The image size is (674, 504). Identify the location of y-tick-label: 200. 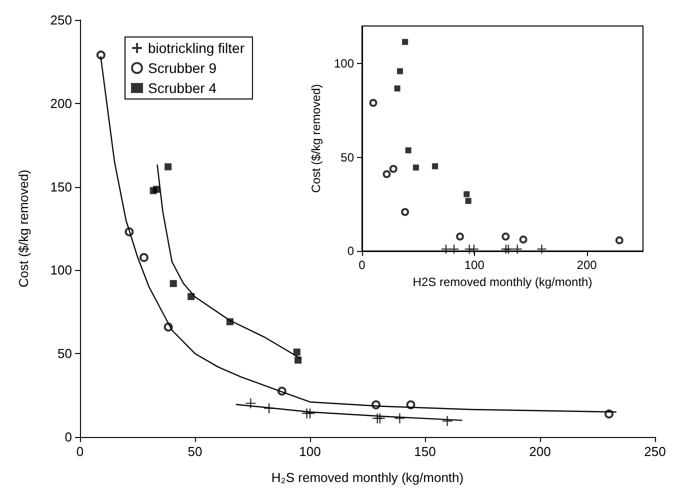
(61, 103).